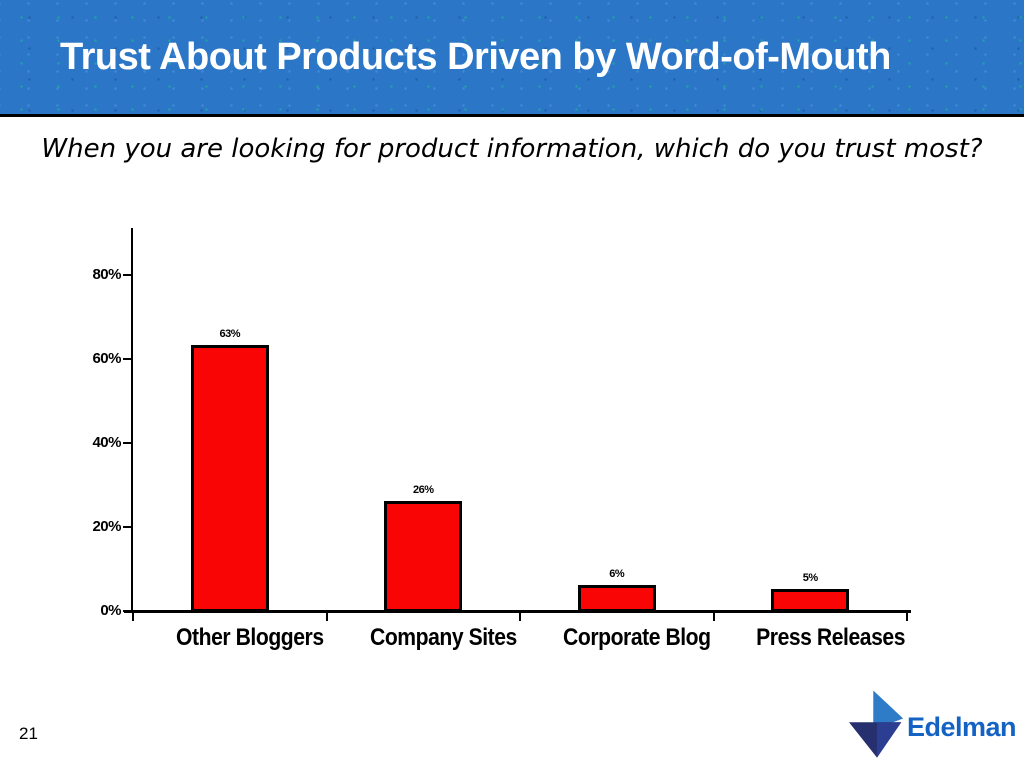 Image resolution: width=1024 pixels, height=768 pixels. What do you see at coordinates (106, 358) in the screenshot?
I see `y-tick-label: 60%` at bounding box center [106, 358].